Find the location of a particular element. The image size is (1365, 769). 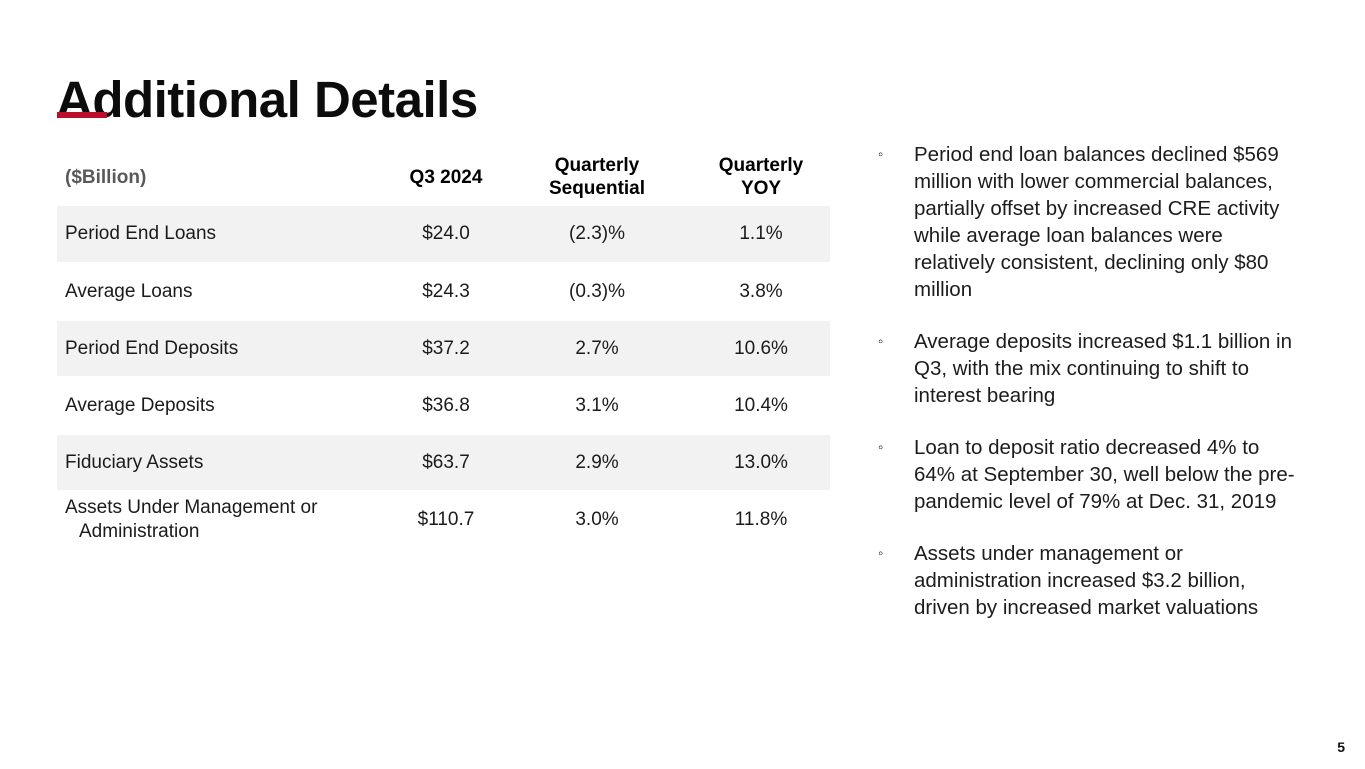

column-header-quarterly-yoy: Quarterly YOY is located at coordinates (761, 177).